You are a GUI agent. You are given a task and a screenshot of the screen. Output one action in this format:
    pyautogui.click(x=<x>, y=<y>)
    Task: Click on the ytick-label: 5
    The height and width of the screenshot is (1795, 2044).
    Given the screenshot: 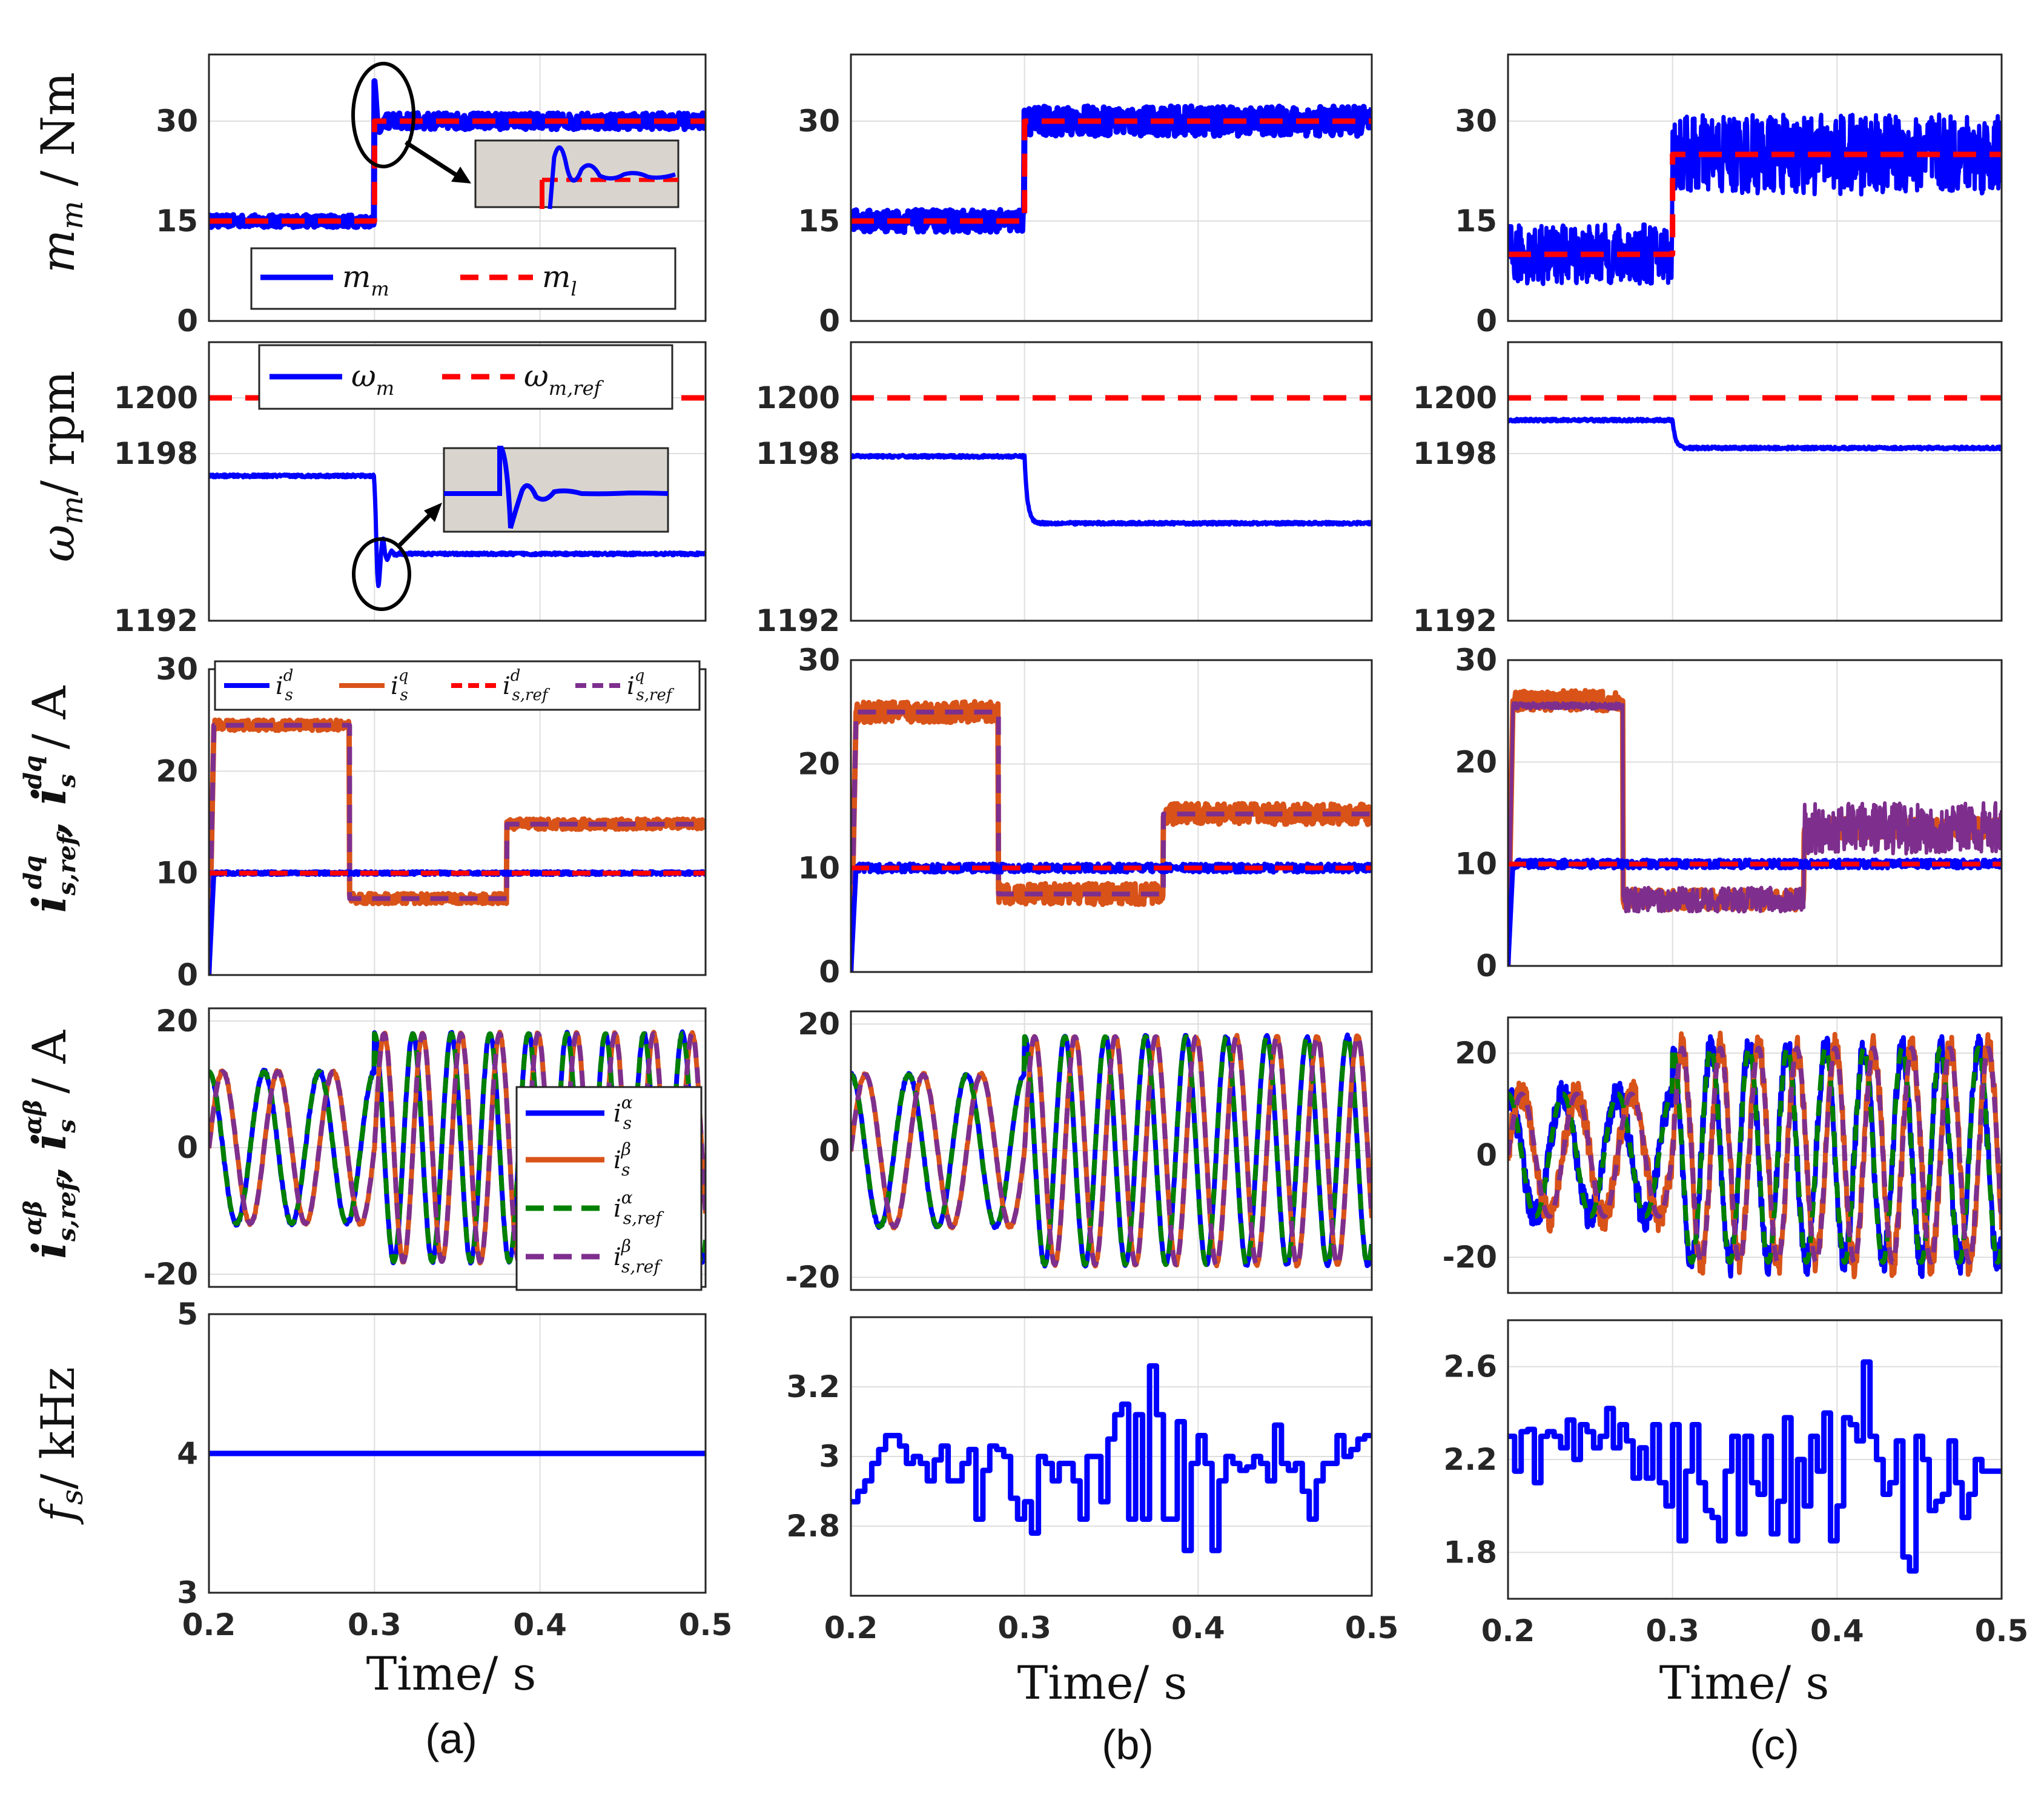 What is the action you would take?
    pyautogui.click(x=187, y=1314)
    